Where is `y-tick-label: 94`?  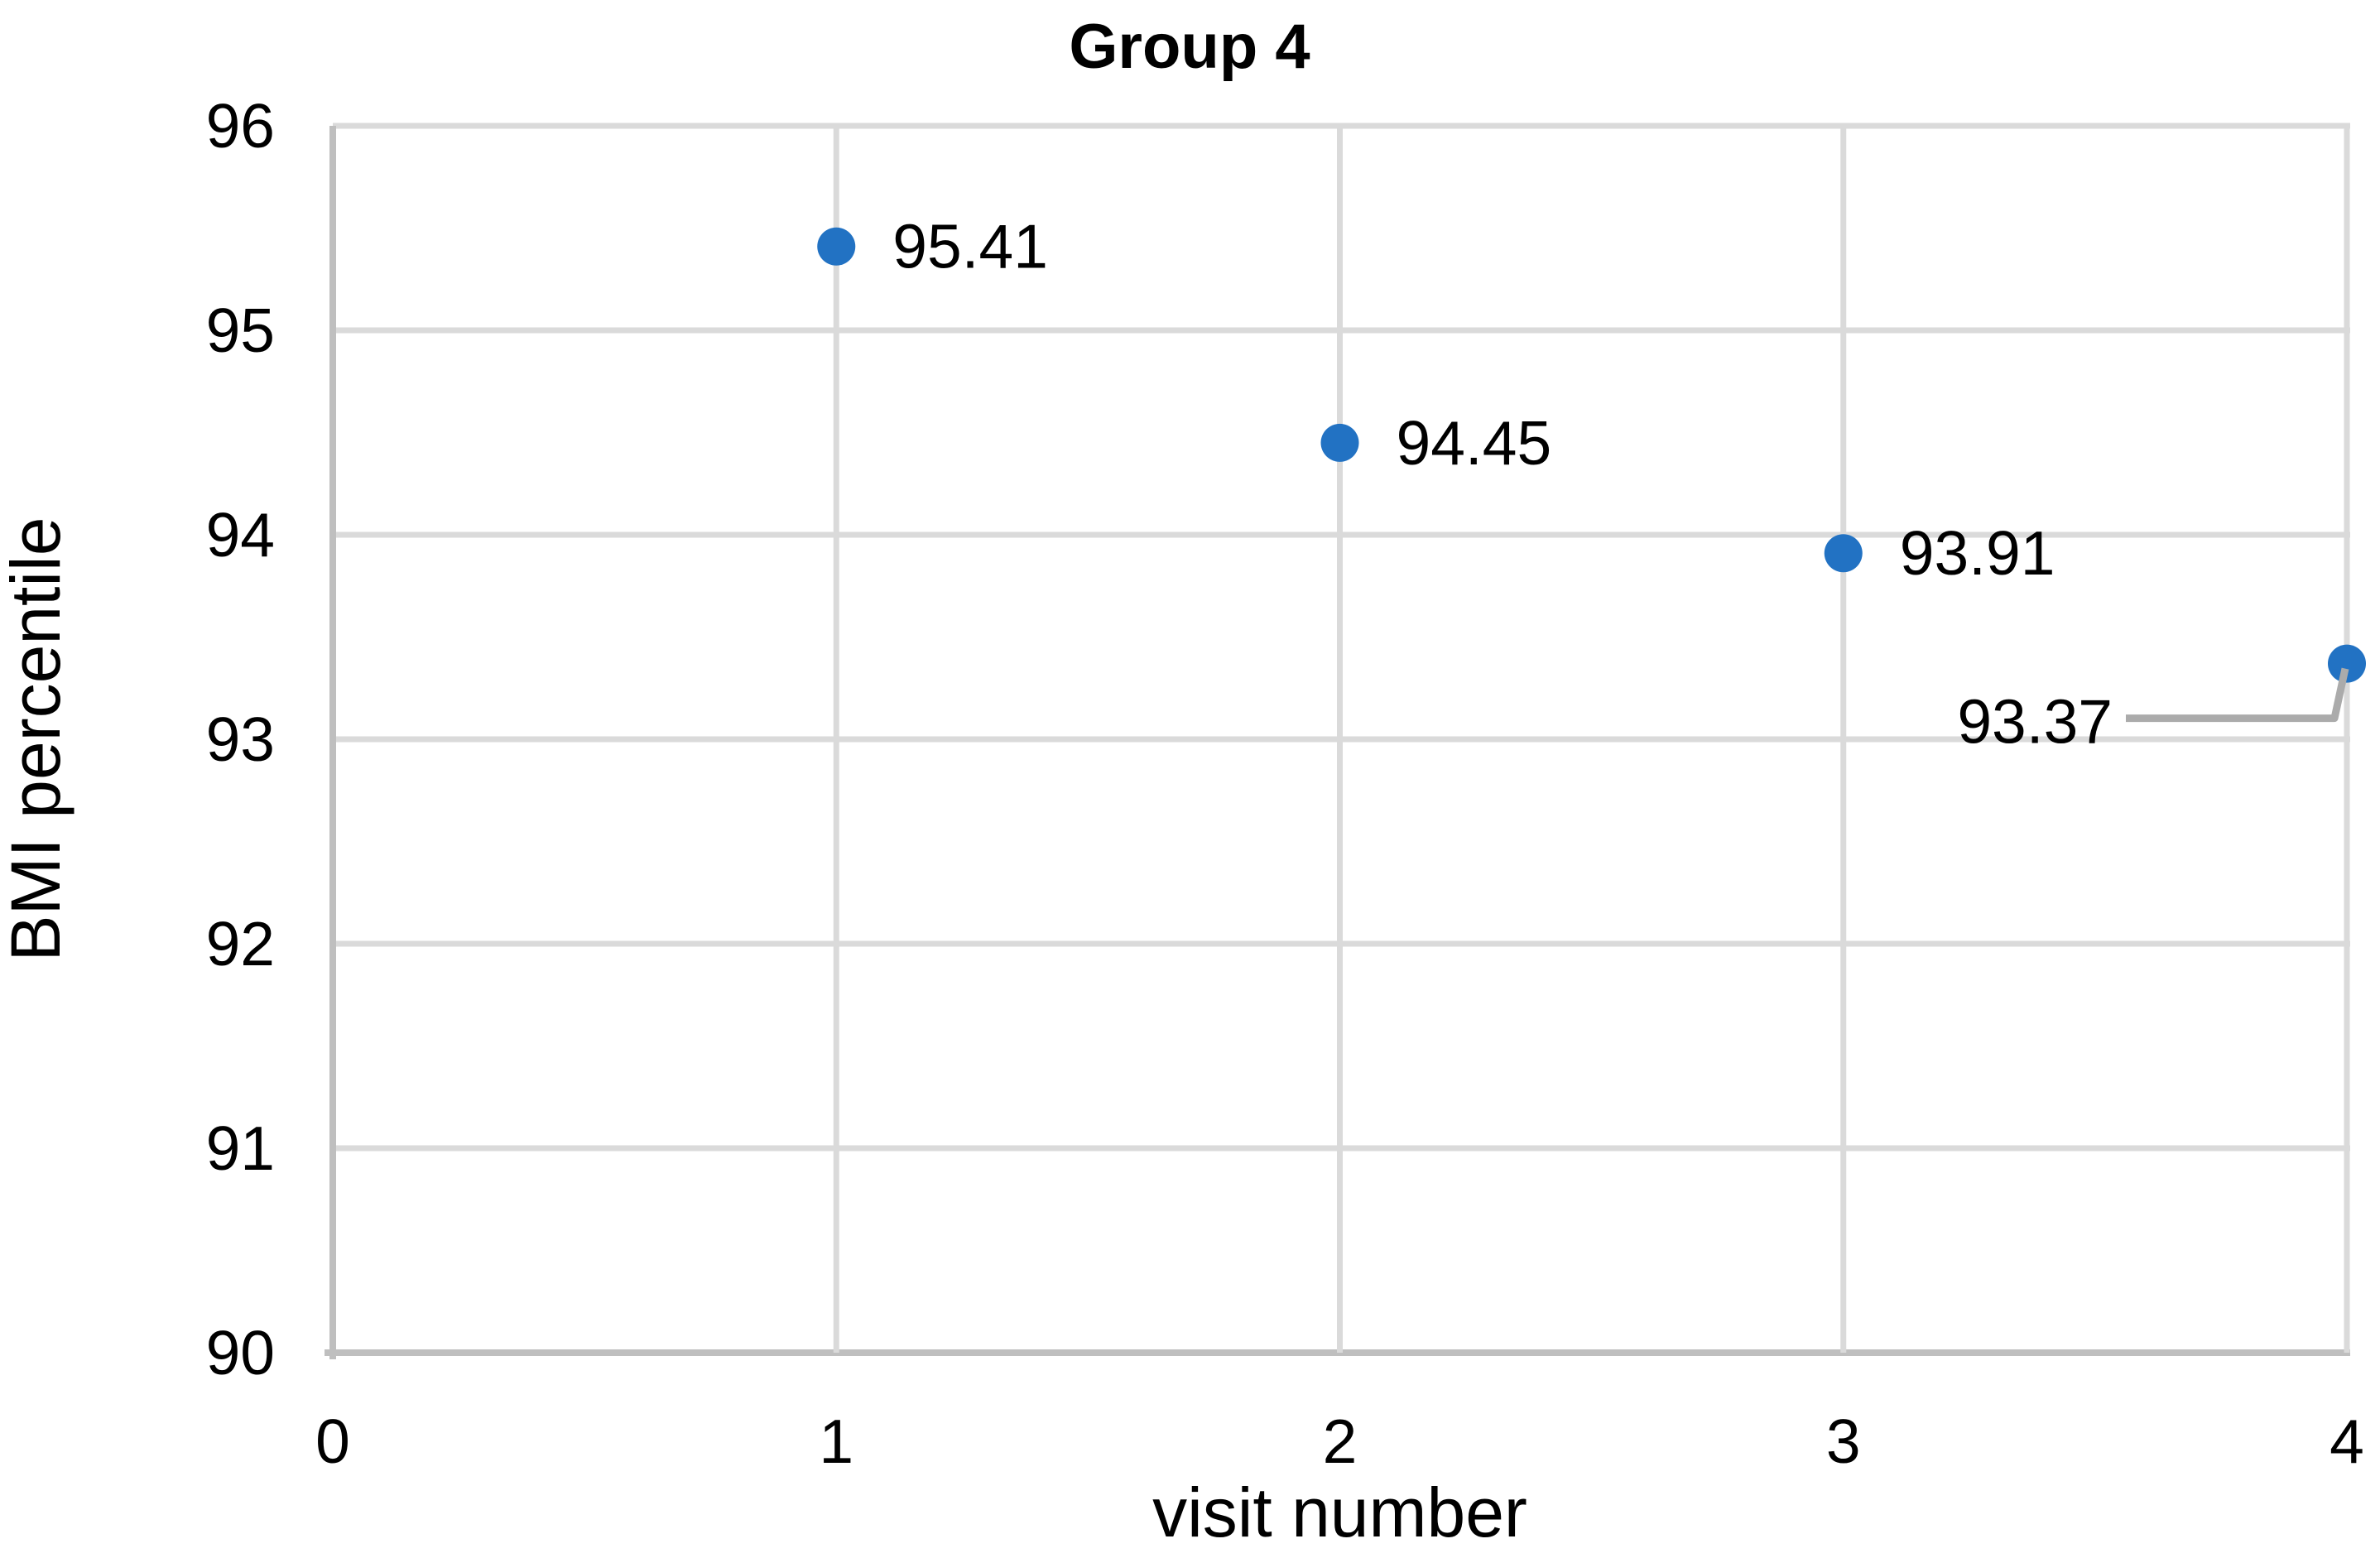 y-tick-label: 94 is located at coordinates (240, 535).